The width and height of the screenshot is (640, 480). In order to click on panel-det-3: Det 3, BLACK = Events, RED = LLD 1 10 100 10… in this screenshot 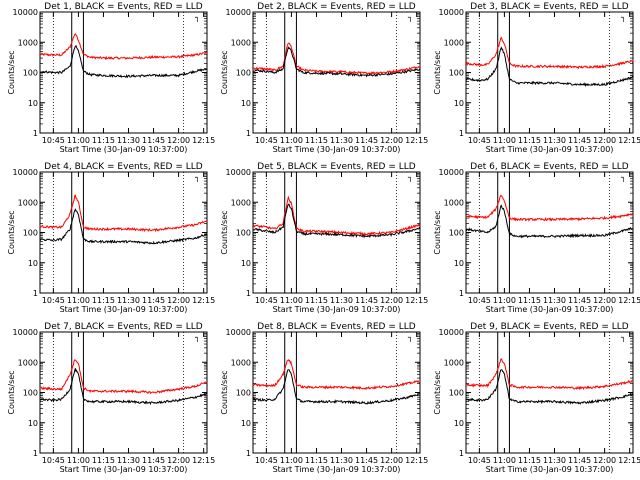, I will do `click(536, 78)`.